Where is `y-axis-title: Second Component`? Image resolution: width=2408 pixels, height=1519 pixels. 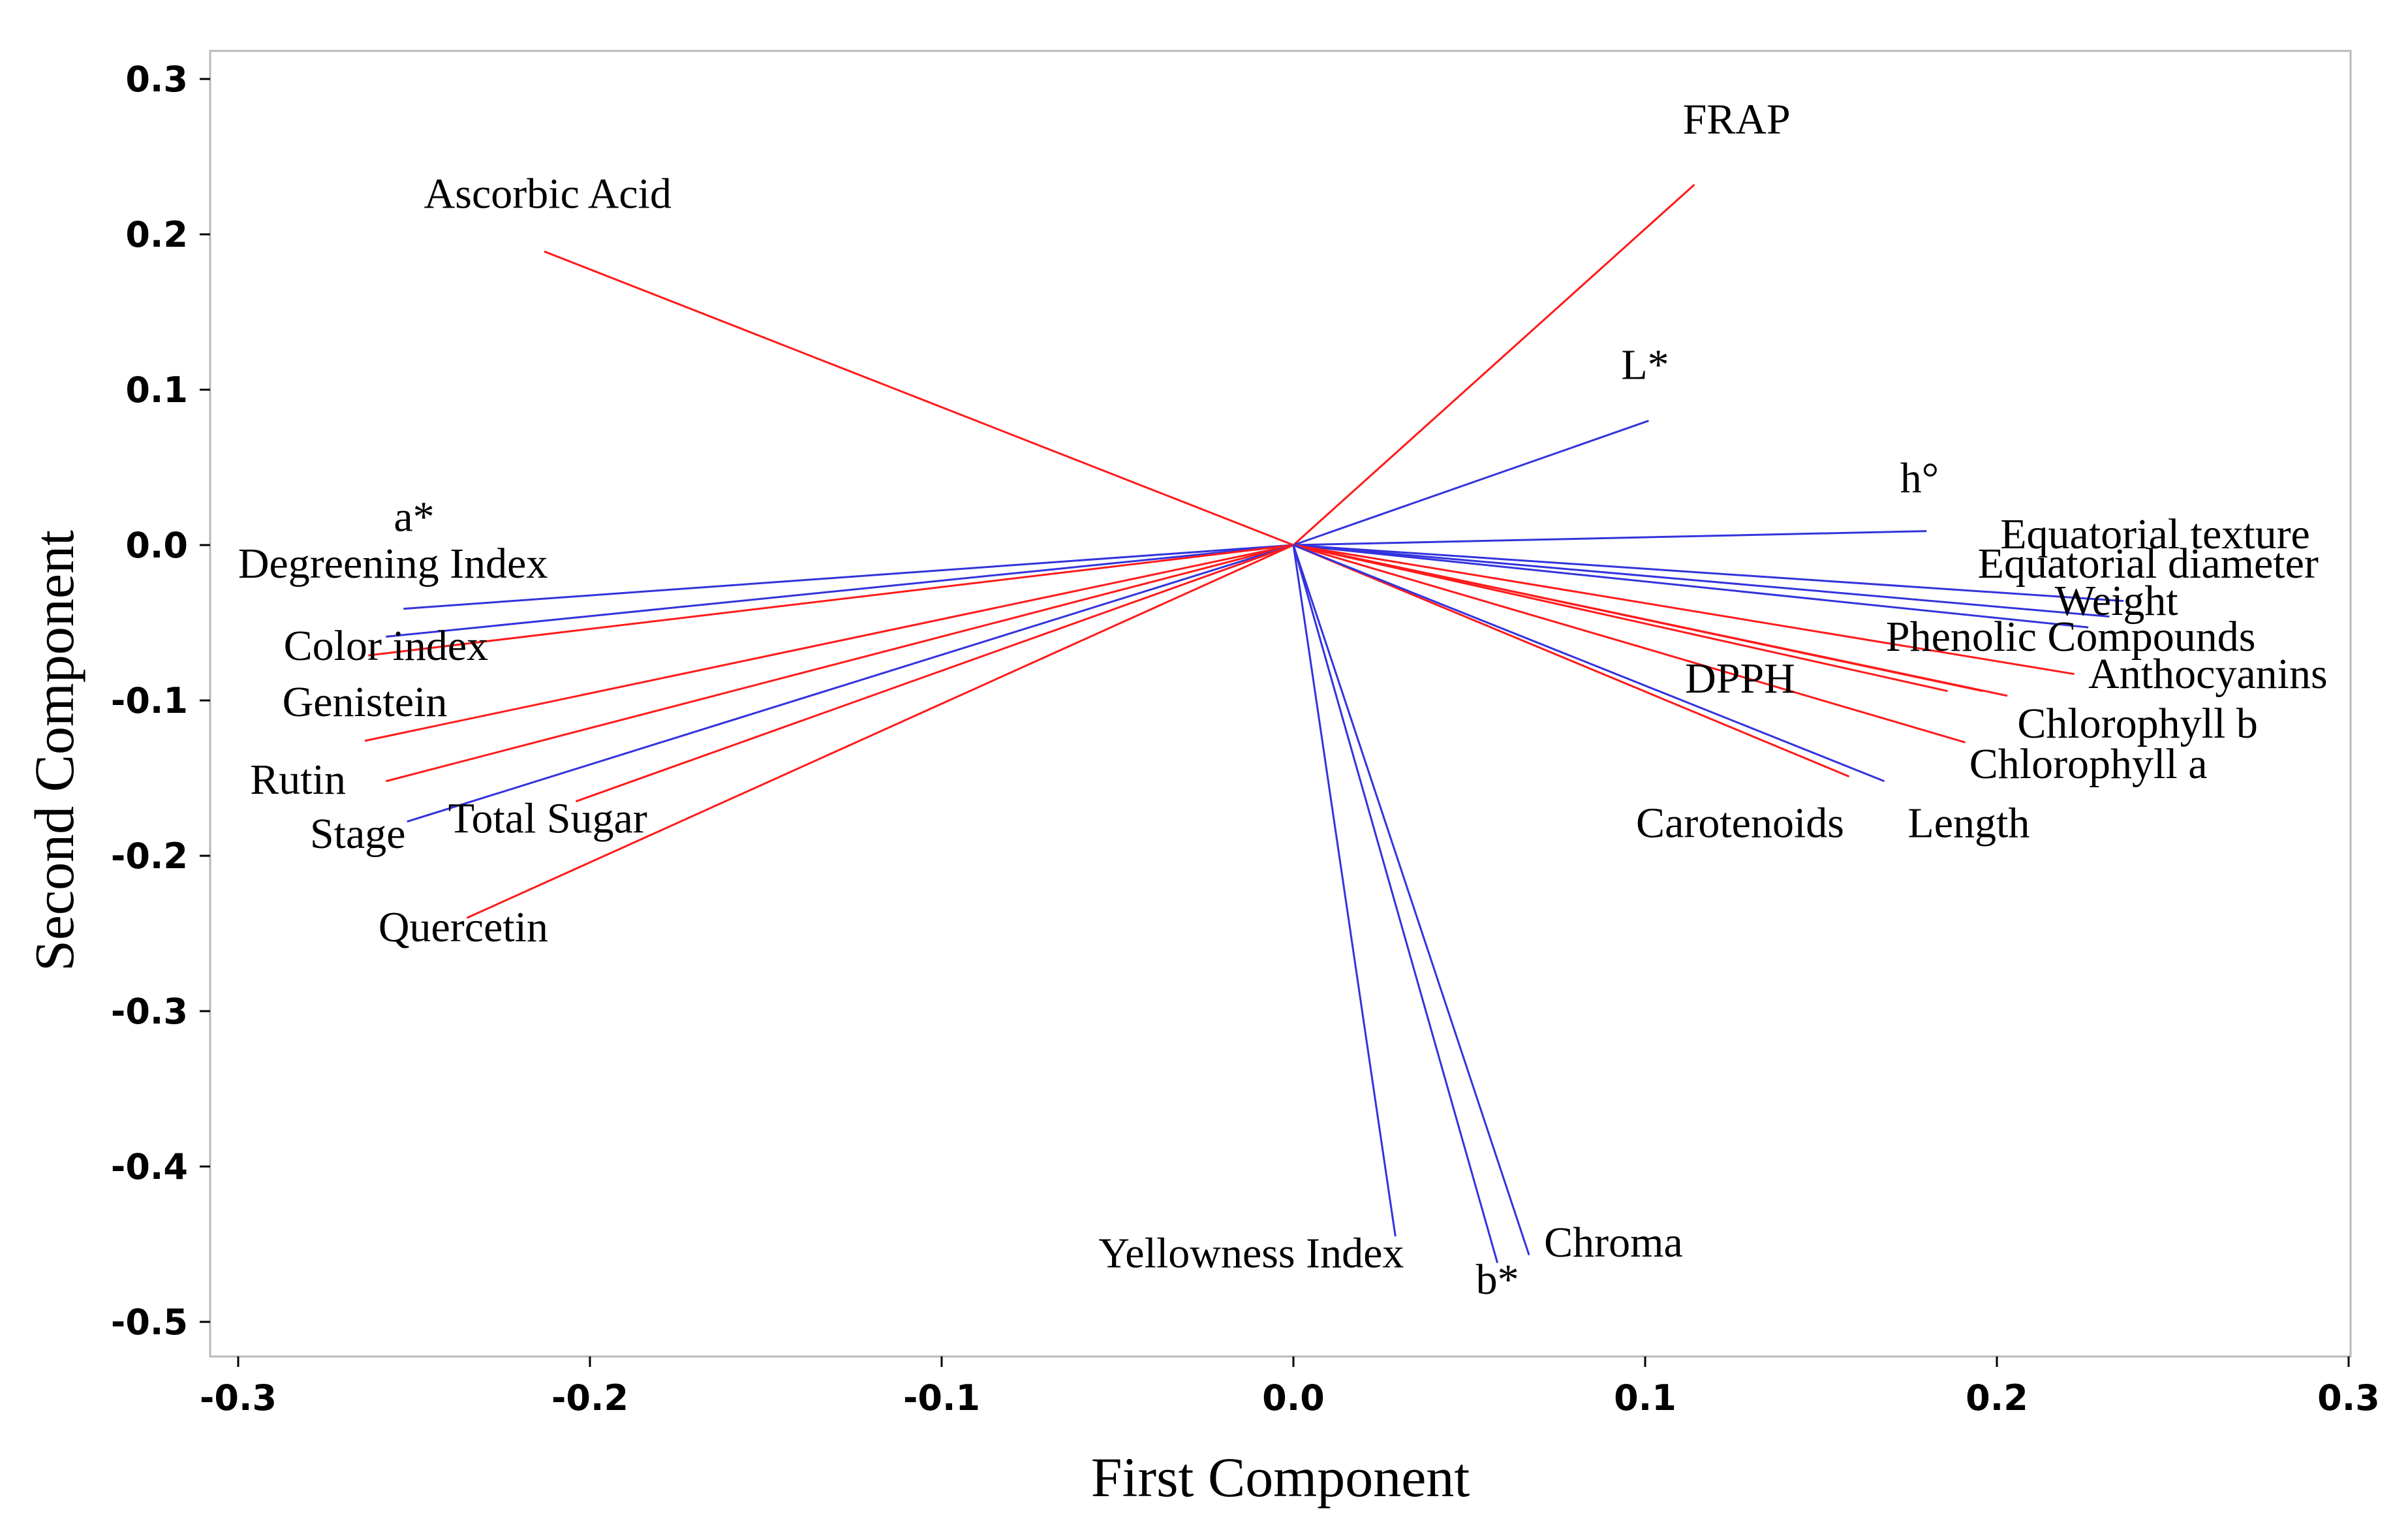
y-axis-title: Second Component is located at coordinates (54, 750).